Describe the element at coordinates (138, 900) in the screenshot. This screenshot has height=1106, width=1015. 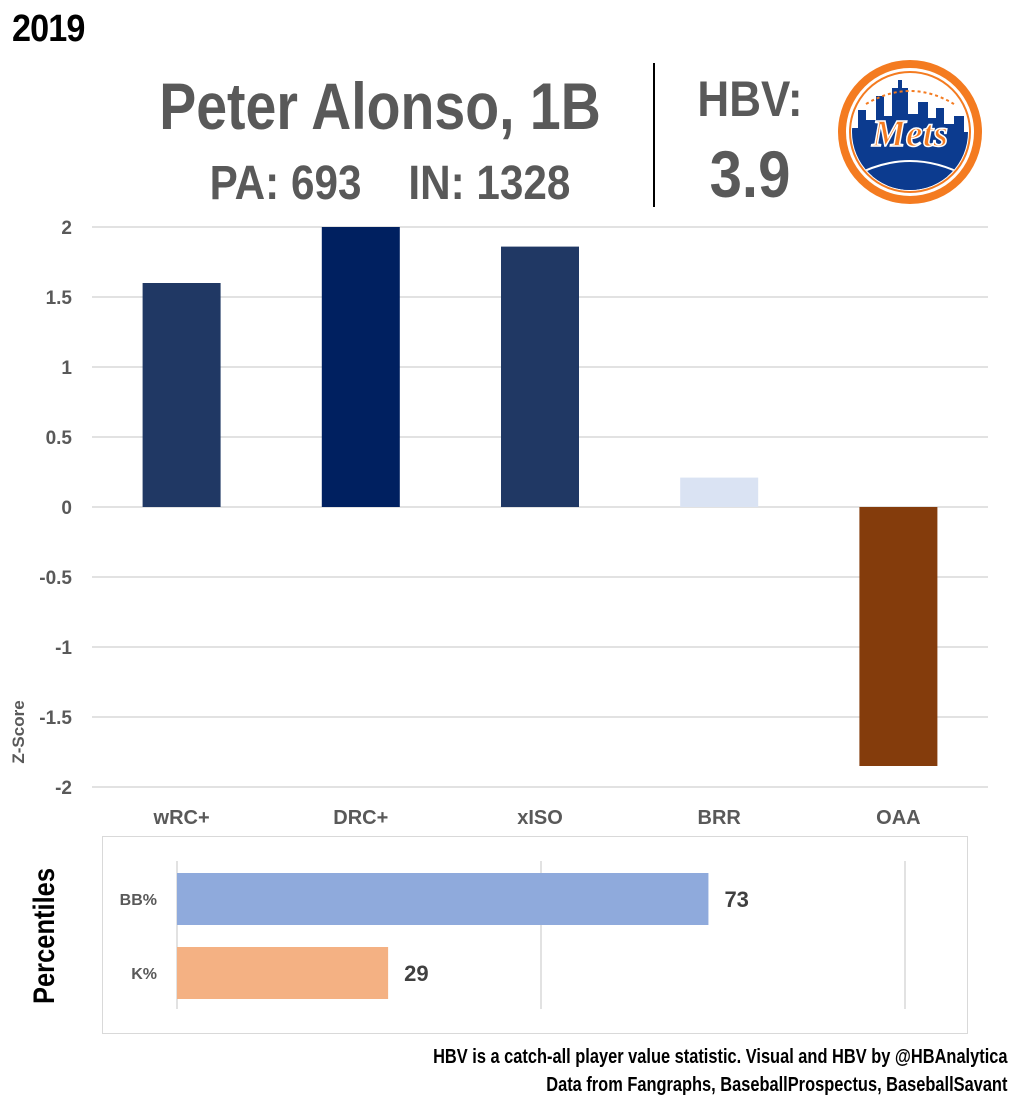
I see `category-label: BB%` at that location.